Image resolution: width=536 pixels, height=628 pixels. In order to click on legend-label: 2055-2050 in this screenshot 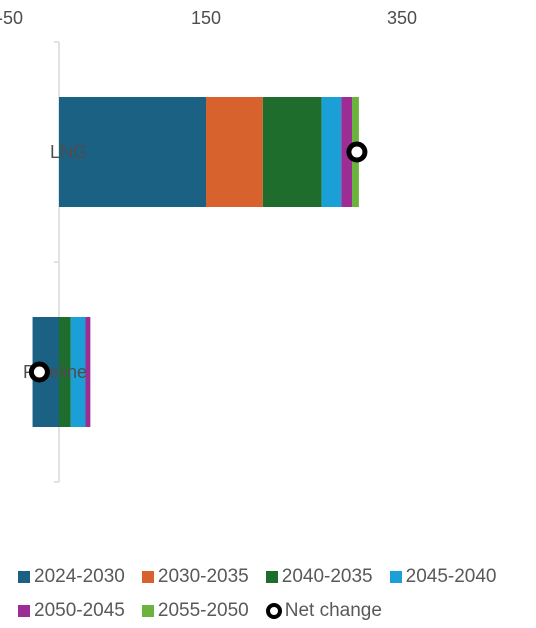, I will do `click(203, 610)`.